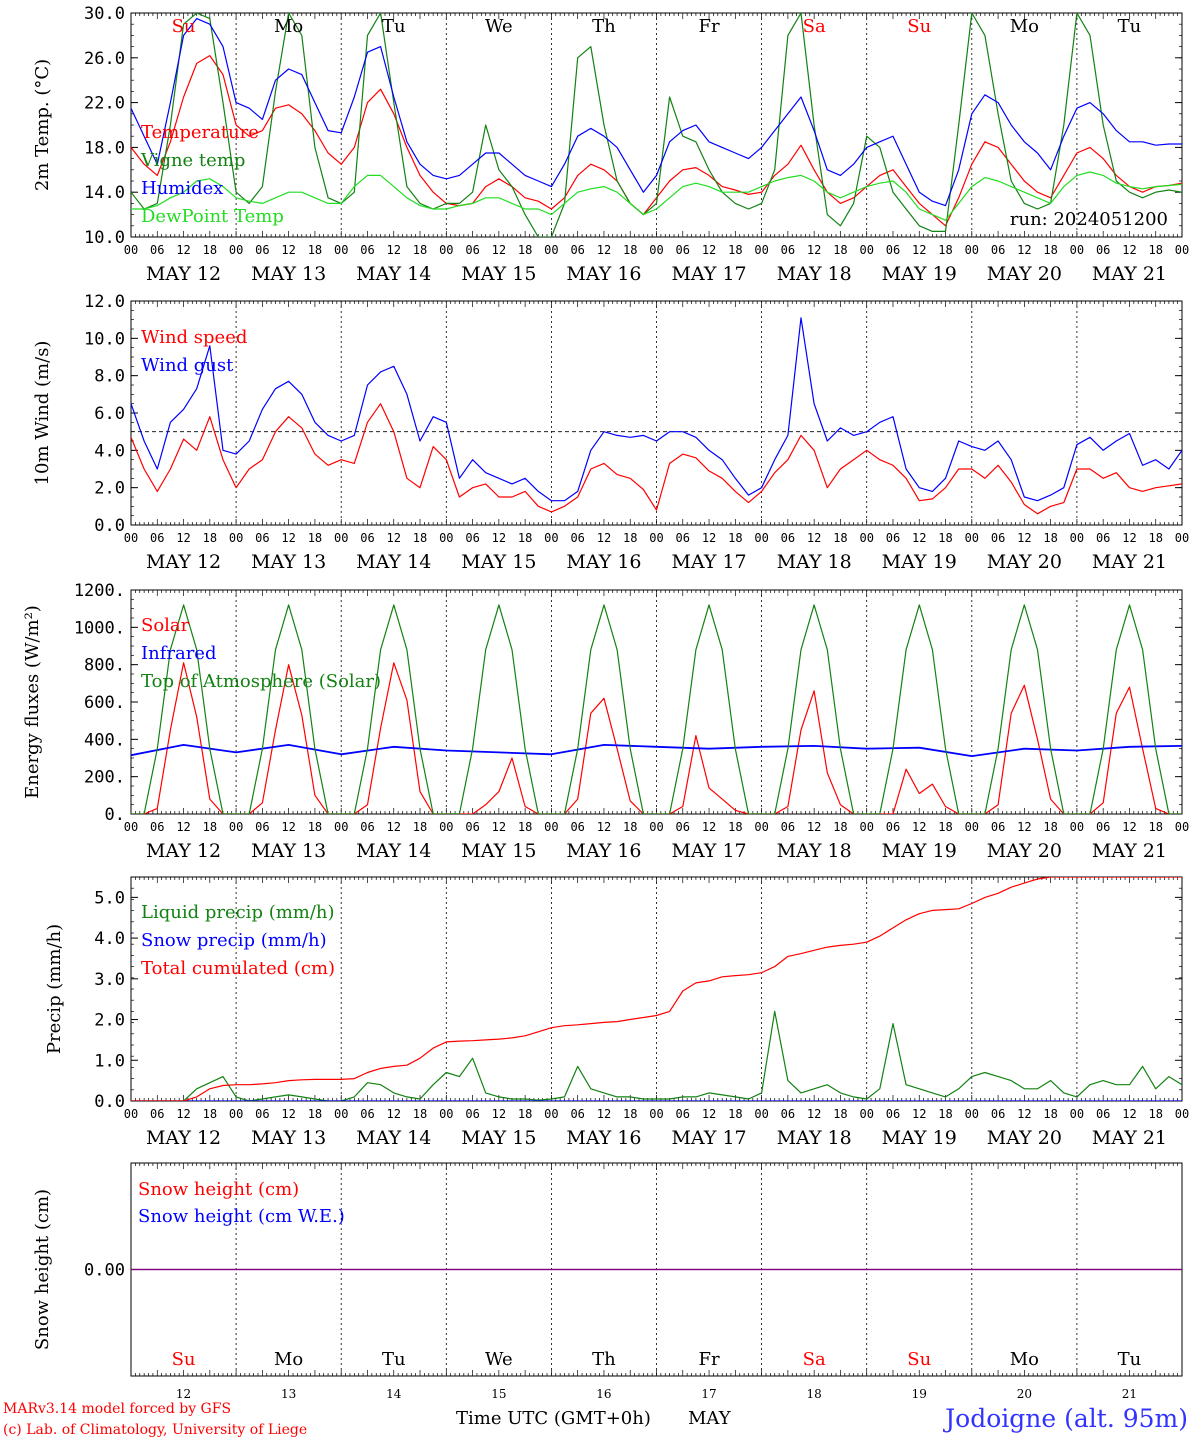  Describe the element at coordinates (1024, 562) in the screenshot. I see `day-label: MAY 20` at that location.